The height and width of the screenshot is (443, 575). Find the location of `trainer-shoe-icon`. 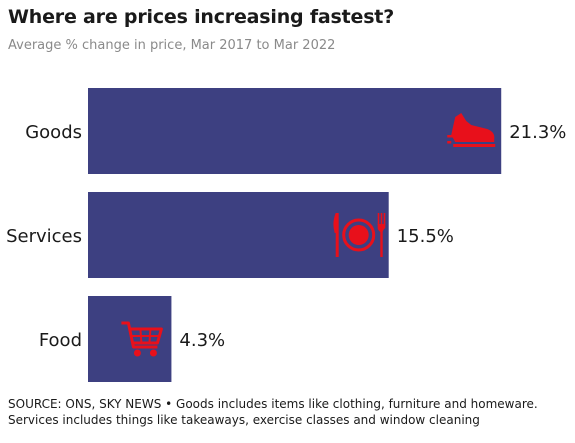

trainer-shoe-icon is located at coordinates (471, 130).